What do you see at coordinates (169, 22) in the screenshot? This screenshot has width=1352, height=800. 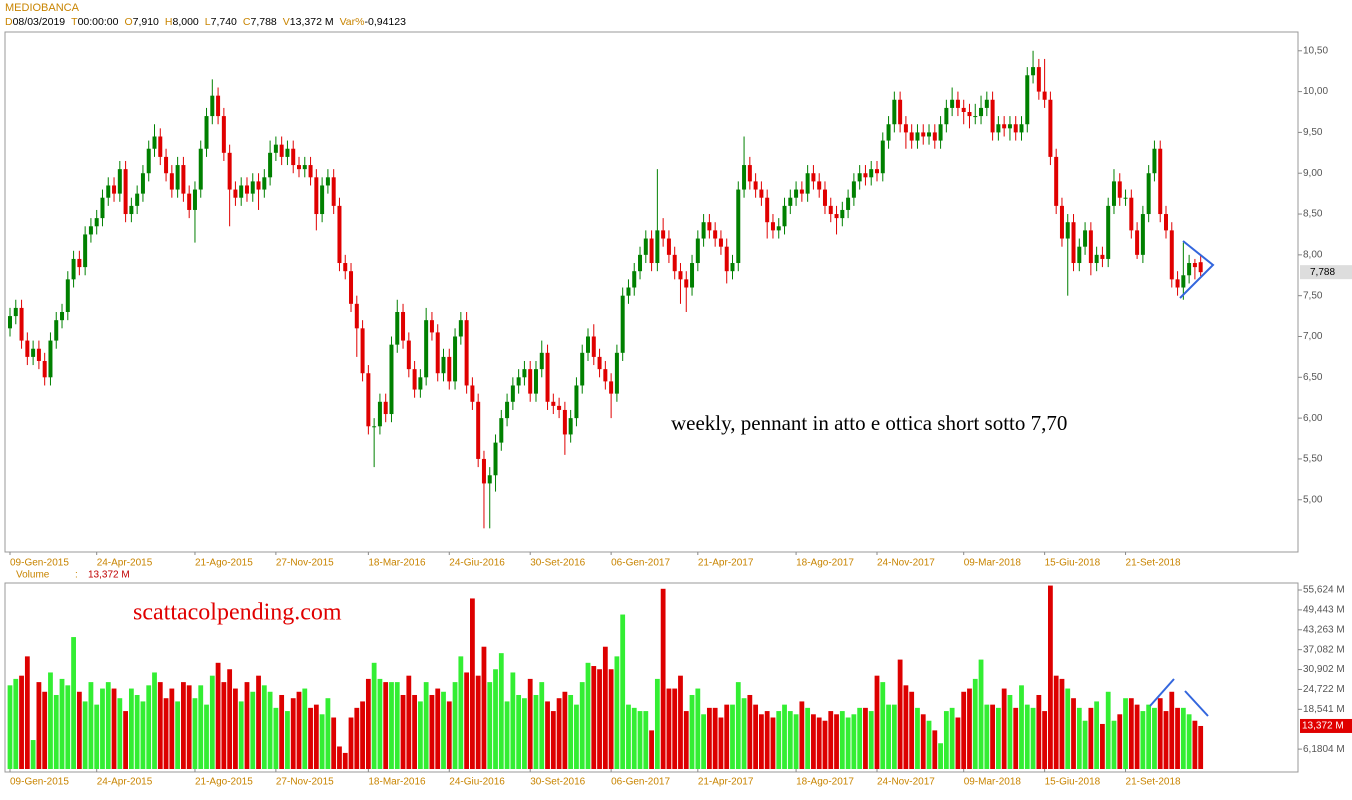 I see `info-key: H` at bounding box center [169, 22].